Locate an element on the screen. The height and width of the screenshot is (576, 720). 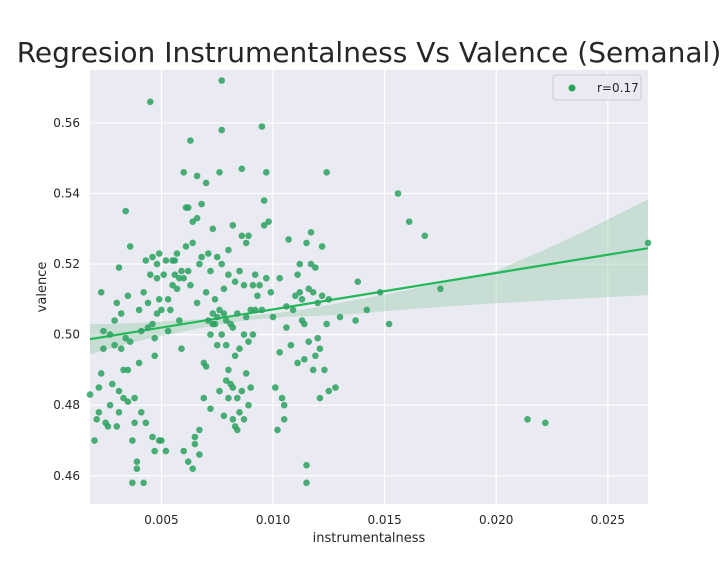
y-tick-label: 0.46 is located at coordinates (66, 476).